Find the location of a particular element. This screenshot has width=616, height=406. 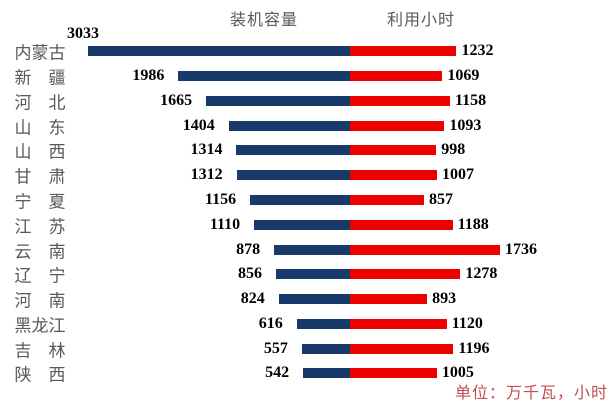

chart-row: 山 东 1404 1093 is located at coordinates (308, 125).